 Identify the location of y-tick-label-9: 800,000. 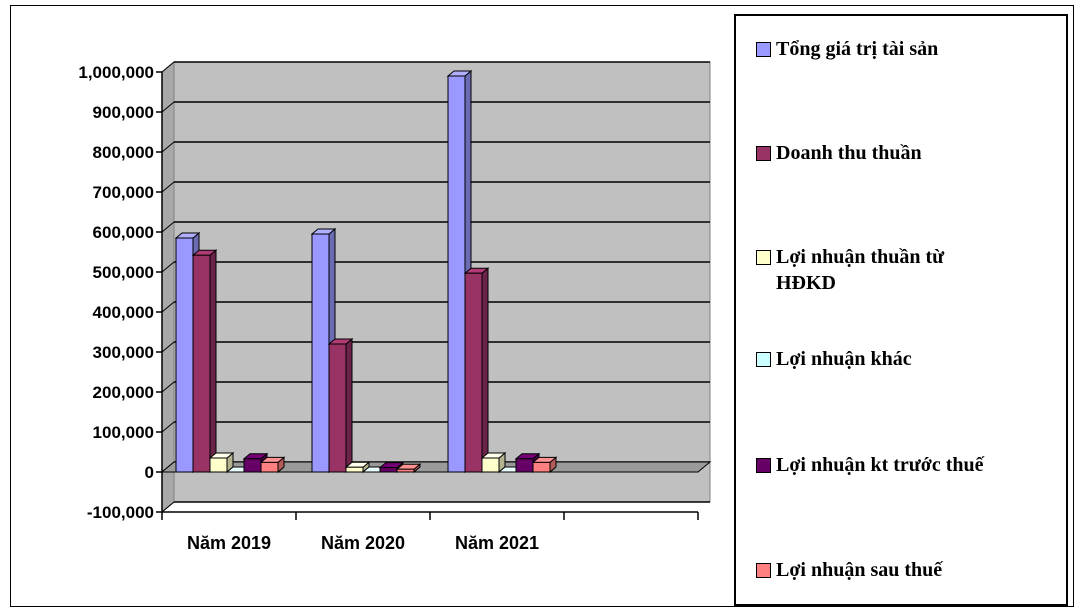
(123, 152).